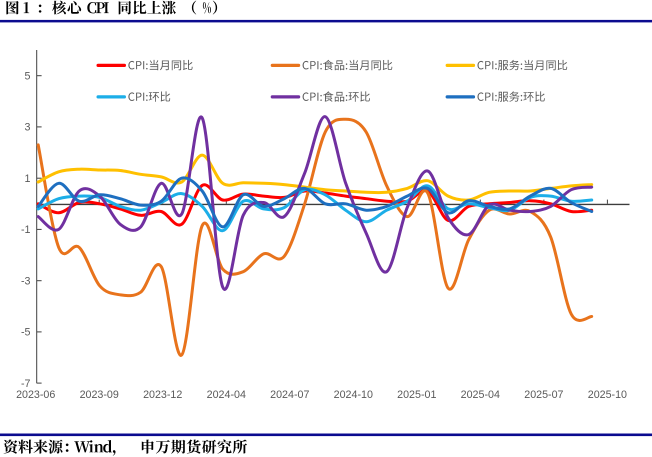 The image size is (652, 457). Describe the element at coordinates (353, 395) in the screenshot. I see `svg-text: 2024-10` at that location.